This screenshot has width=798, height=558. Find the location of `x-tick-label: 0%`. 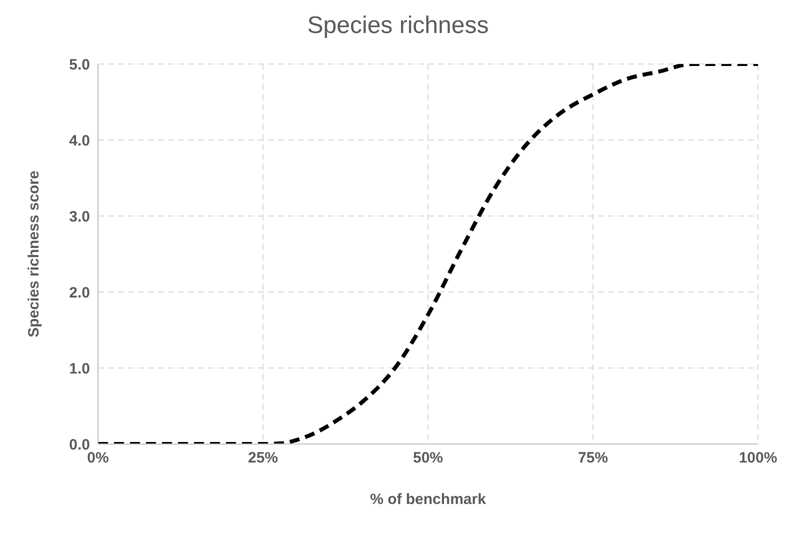

x-tick-label: 0% is located at coordinates (98, 458).